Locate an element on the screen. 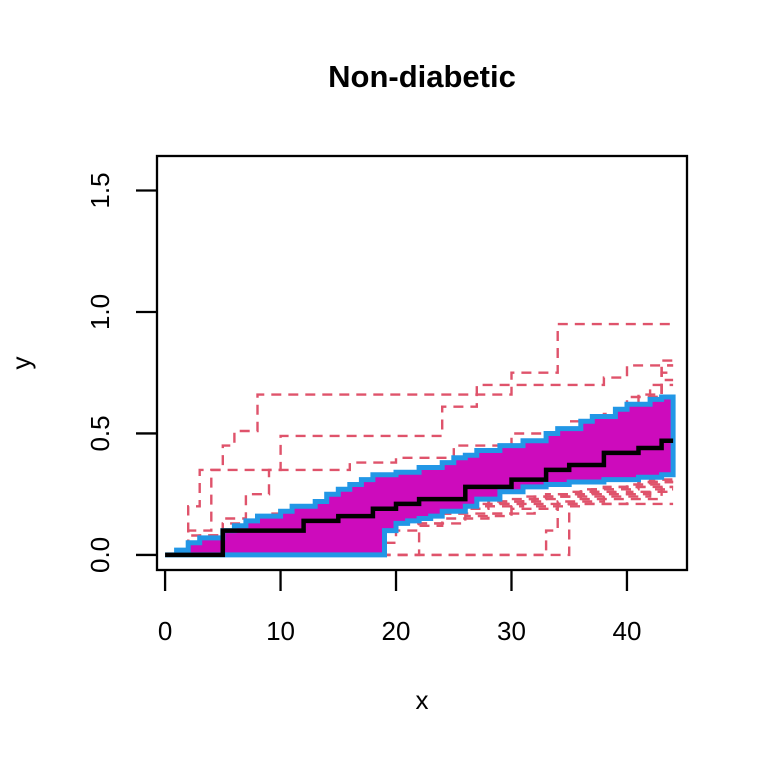  median-line is located at coordinates (419, 498).